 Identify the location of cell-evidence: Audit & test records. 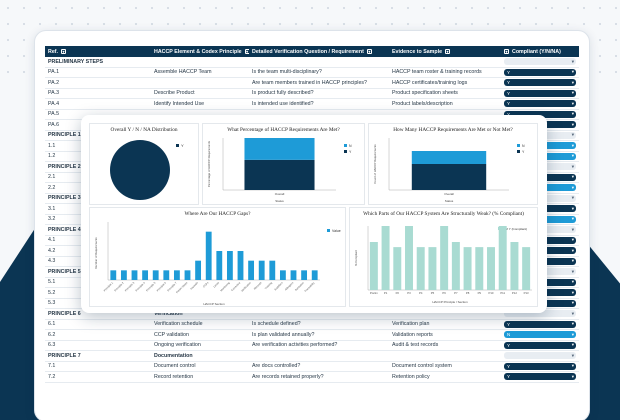
(415, 345).